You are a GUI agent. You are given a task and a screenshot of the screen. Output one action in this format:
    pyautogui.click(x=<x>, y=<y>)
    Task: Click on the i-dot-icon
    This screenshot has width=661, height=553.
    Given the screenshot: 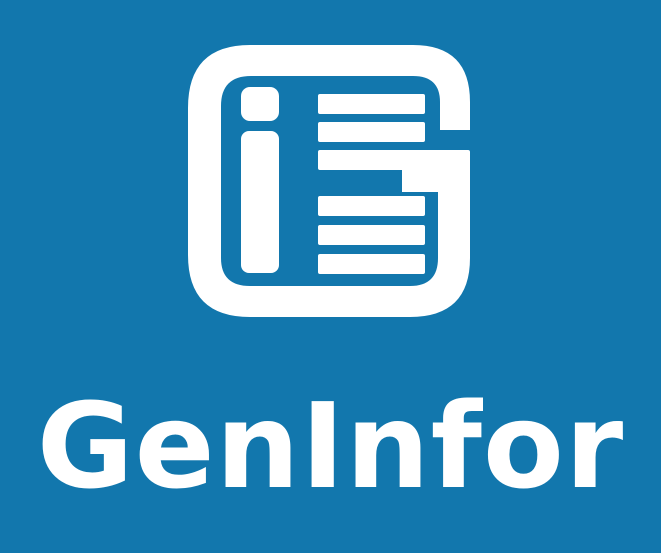 What is the action you would take?
    pyautogui.click(x=260, y=104)
    